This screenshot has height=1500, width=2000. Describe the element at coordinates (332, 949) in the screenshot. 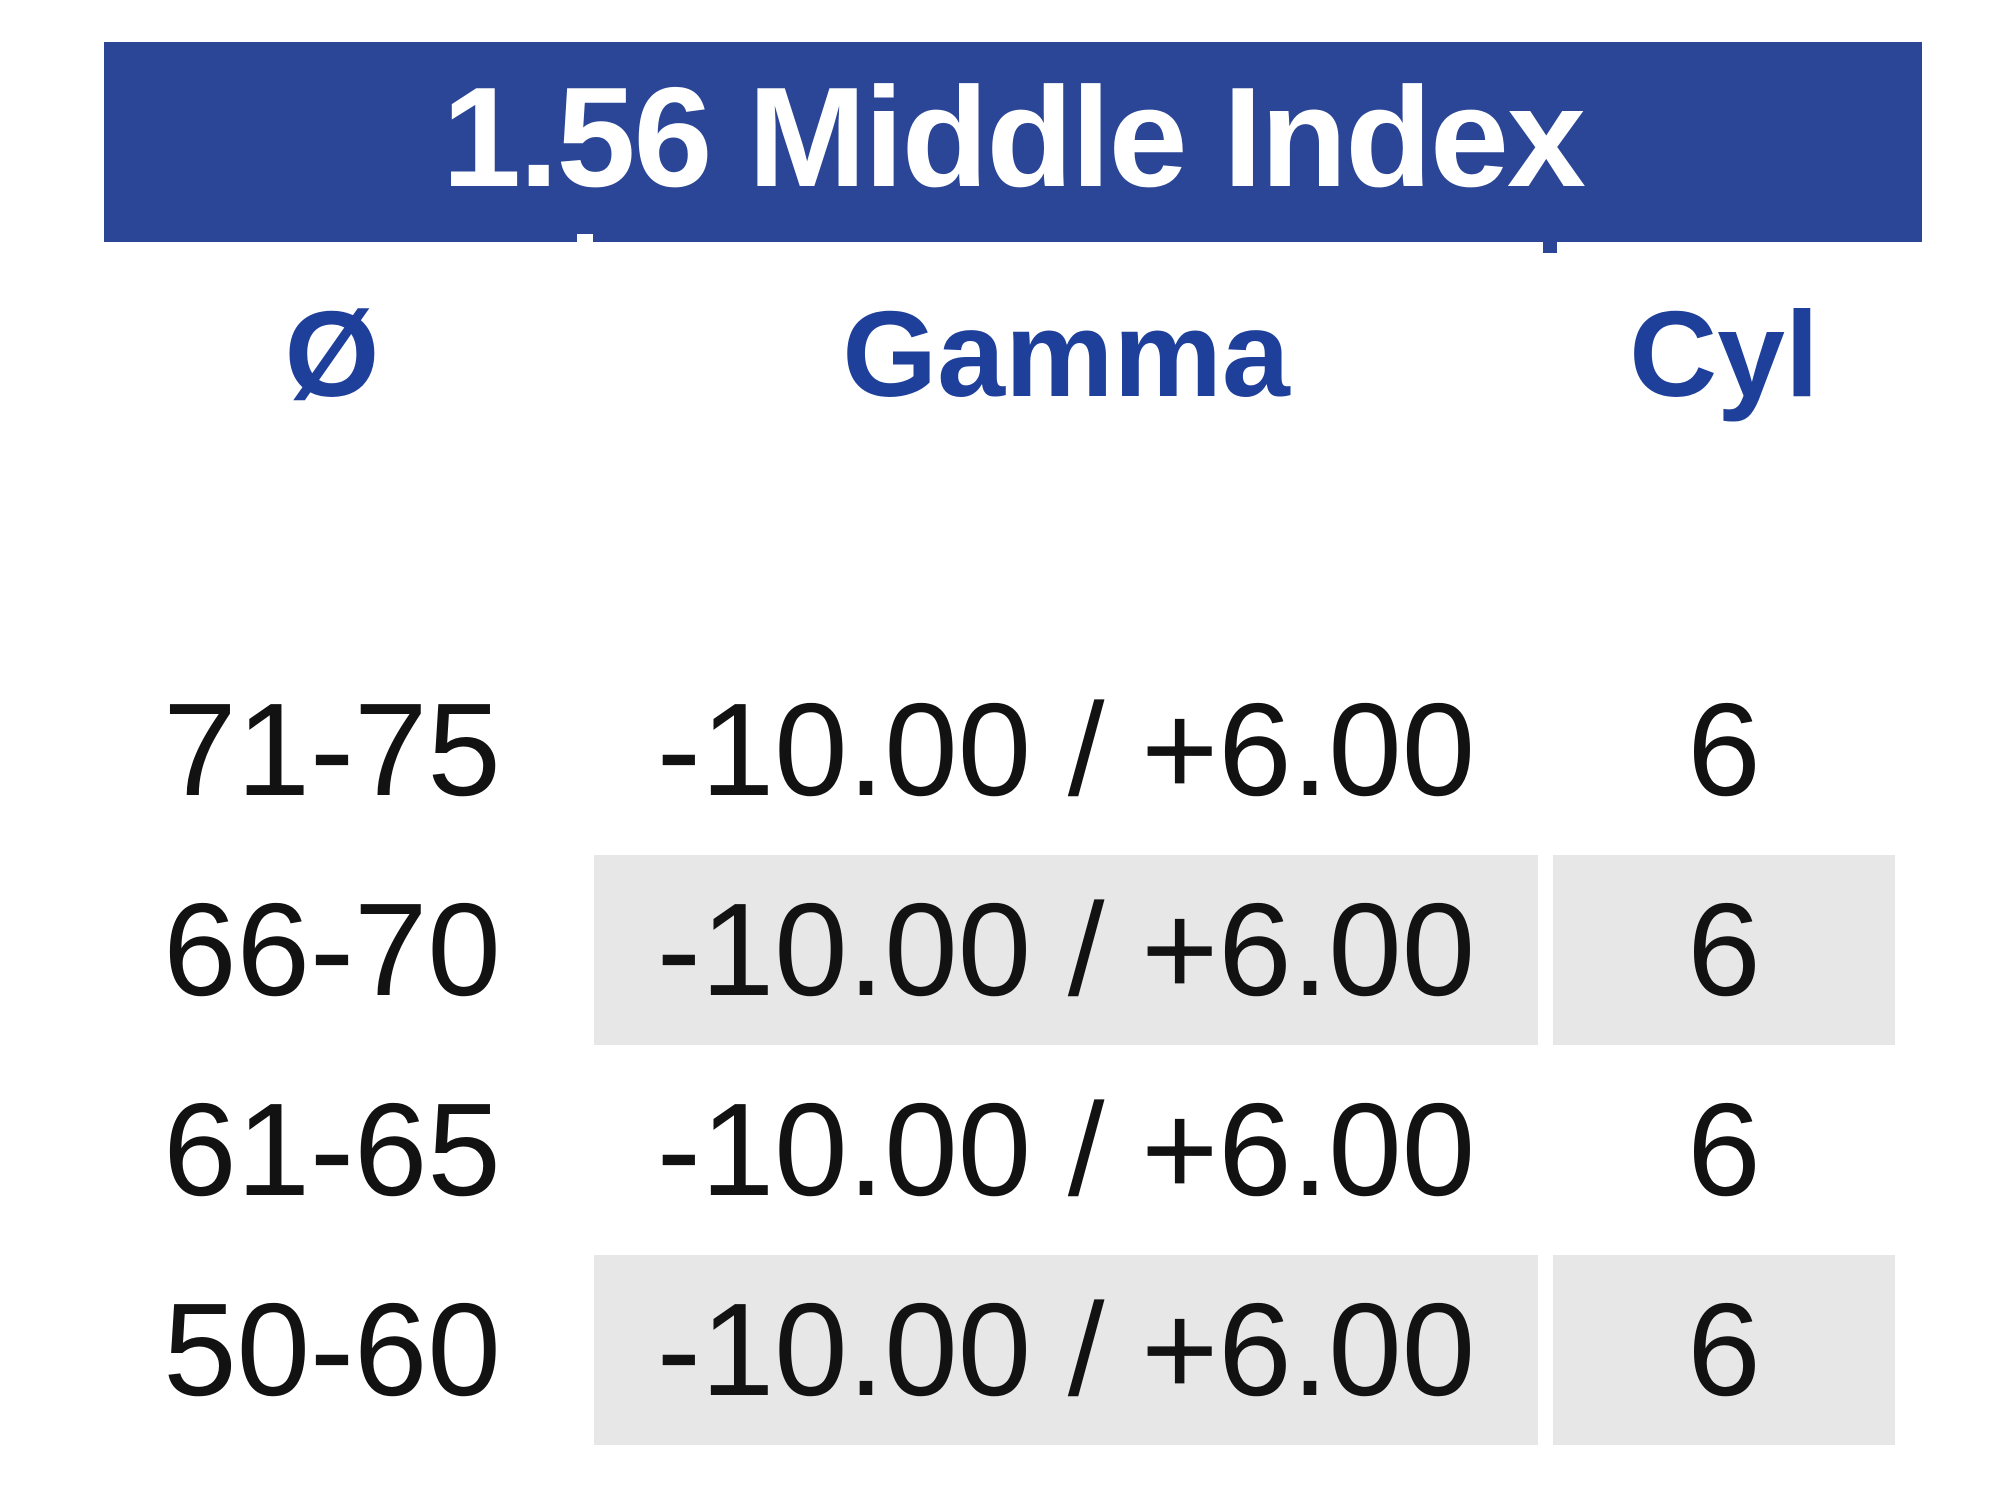

I see `diameter-cell: 66-70` at that location.